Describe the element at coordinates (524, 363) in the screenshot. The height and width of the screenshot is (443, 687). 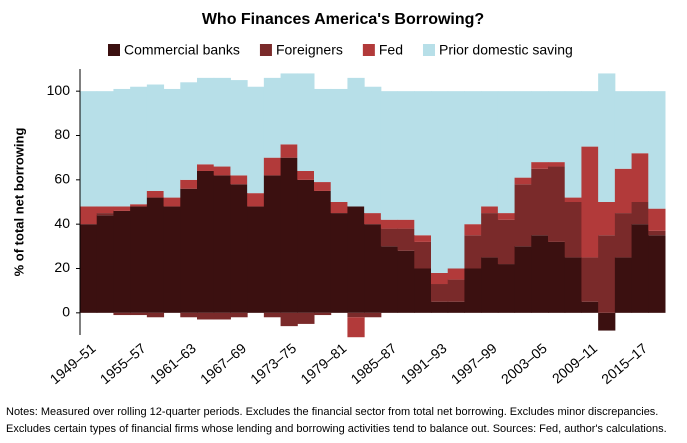
I see `x-tick-label: 2003–05` at that location.